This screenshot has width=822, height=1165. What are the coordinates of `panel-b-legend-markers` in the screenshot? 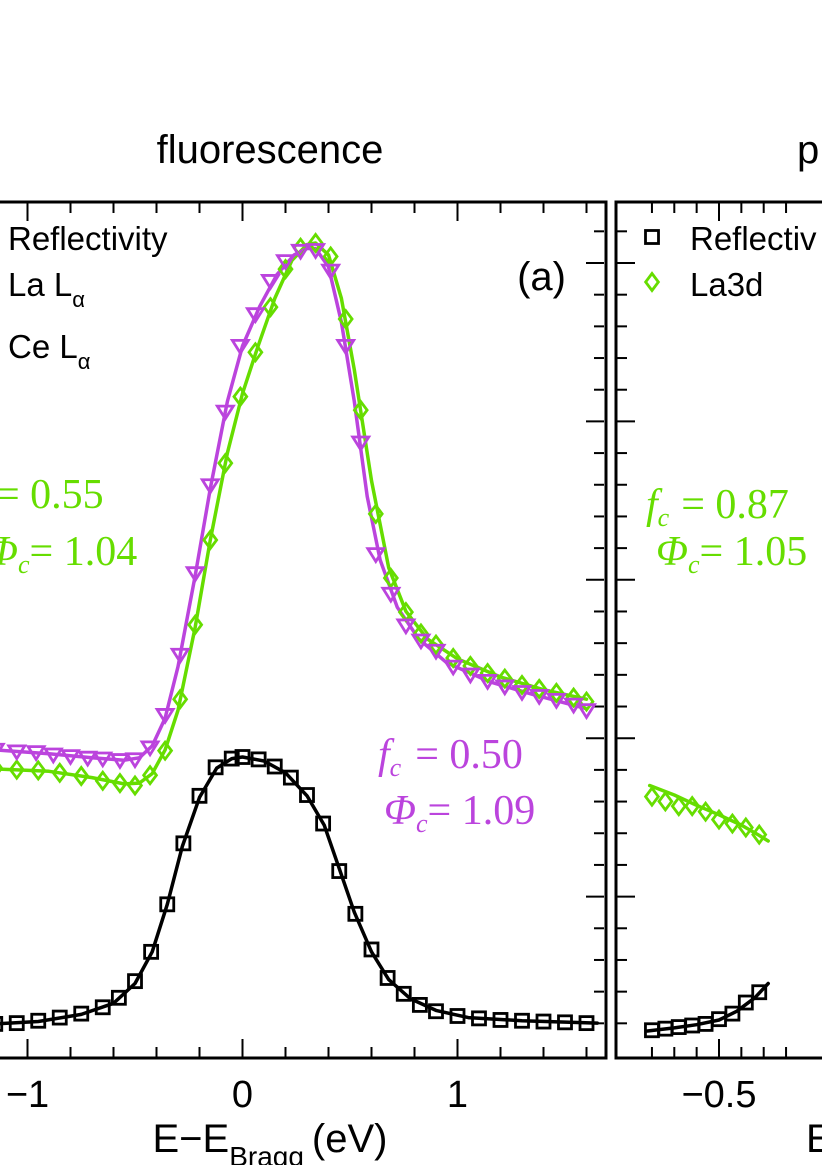 It's located at (652, 261).